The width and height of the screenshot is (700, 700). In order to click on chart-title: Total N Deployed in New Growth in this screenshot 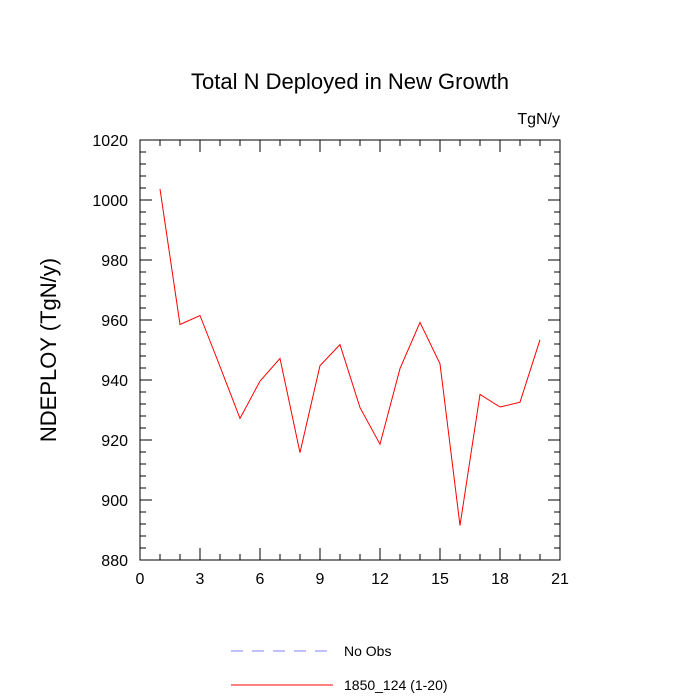, I will do `click(350, 81)`.